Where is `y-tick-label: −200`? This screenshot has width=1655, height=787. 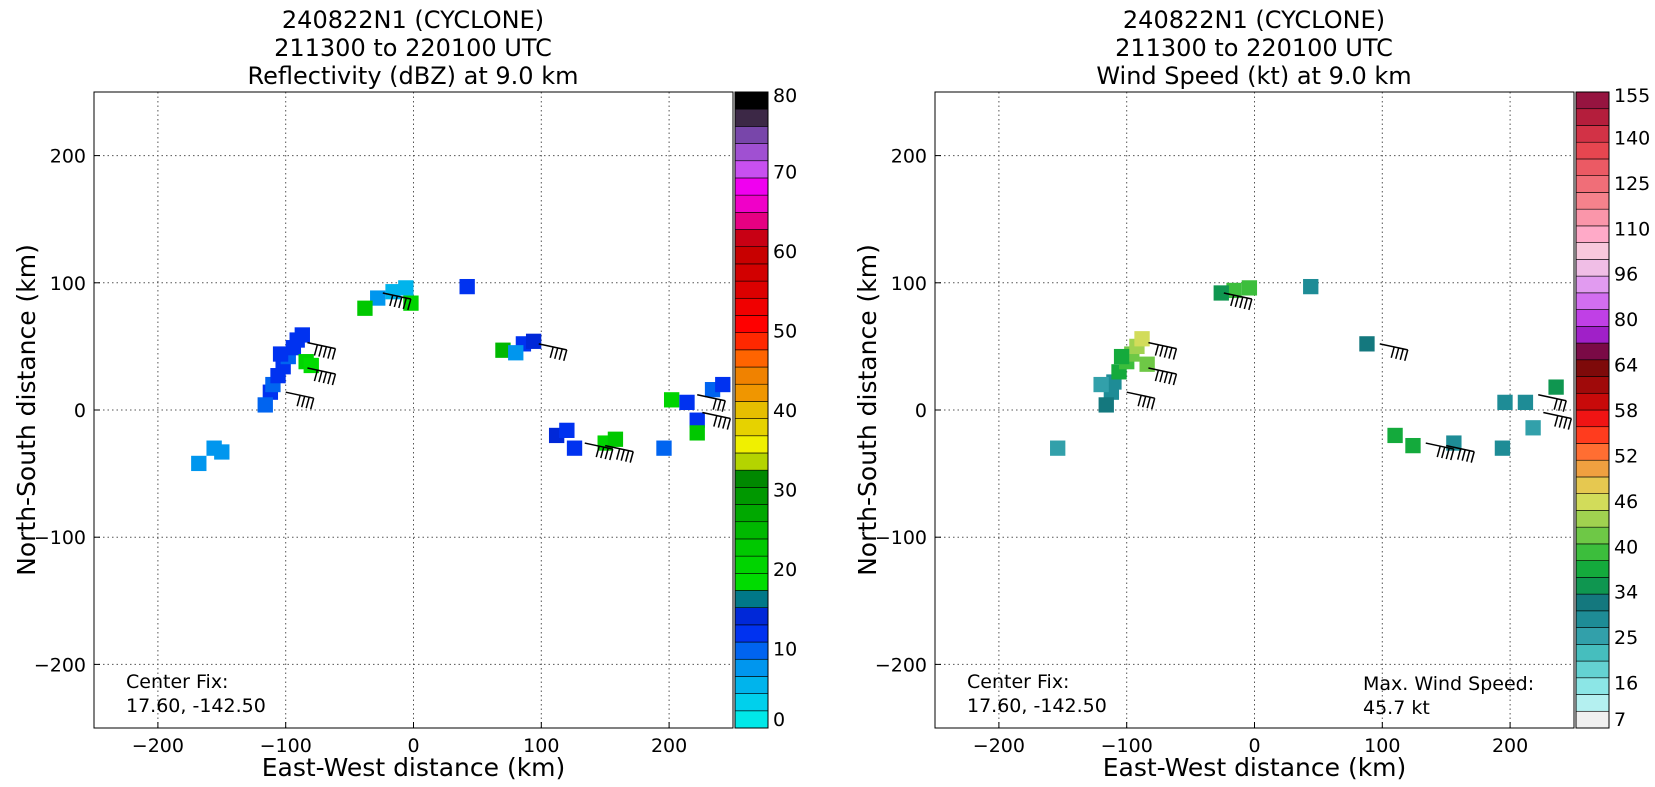 y-tick-label: −200 is located at coordinates (60, 665).